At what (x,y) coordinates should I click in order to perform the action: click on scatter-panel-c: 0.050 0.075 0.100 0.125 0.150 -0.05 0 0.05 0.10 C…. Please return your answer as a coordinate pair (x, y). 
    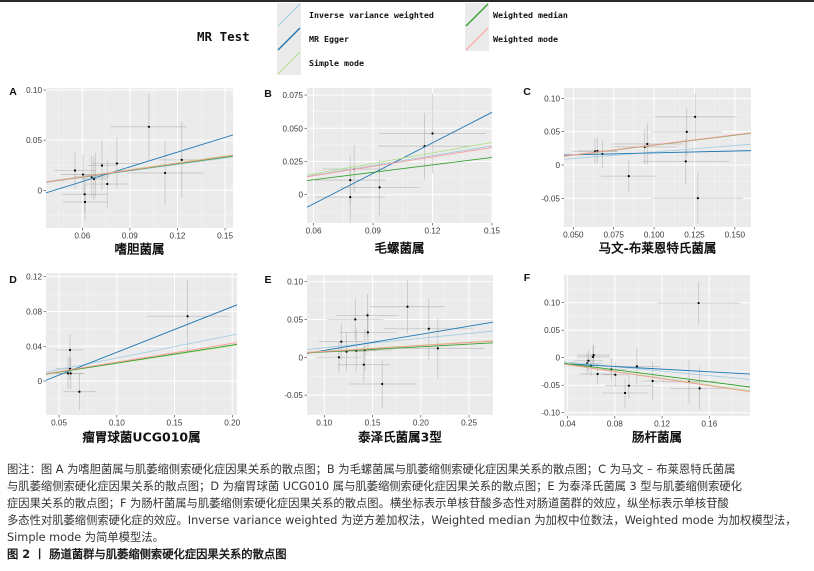
    Looking at the image, I should click on (637, 171).